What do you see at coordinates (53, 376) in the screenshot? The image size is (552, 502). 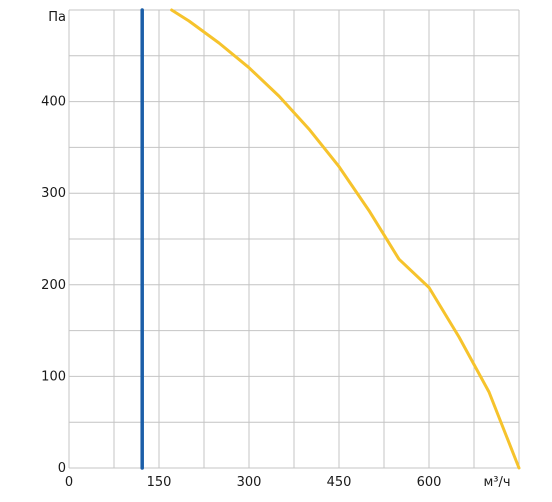 I see `y-tick-label: 100` at bounding box center [53, 376].